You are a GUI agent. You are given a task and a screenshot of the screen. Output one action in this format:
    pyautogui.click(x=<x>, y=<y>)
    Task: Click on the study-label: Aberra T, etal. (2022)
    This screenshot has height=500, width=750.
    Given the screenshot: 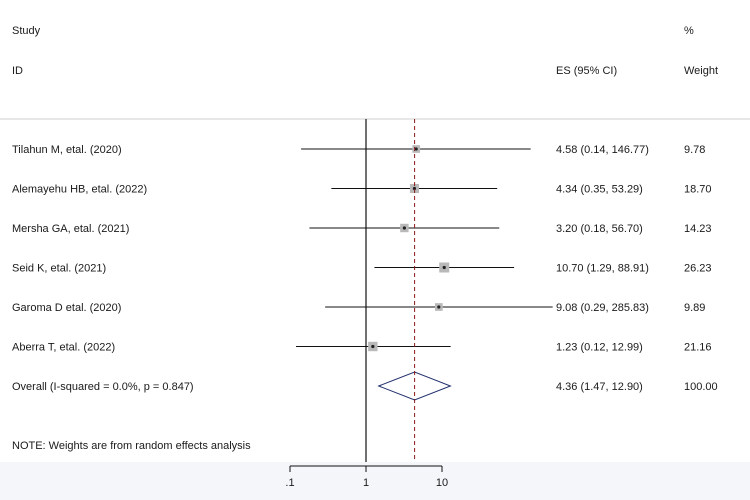 What is the action you would take?
    pyautogui.click(x=63, y=348)
    